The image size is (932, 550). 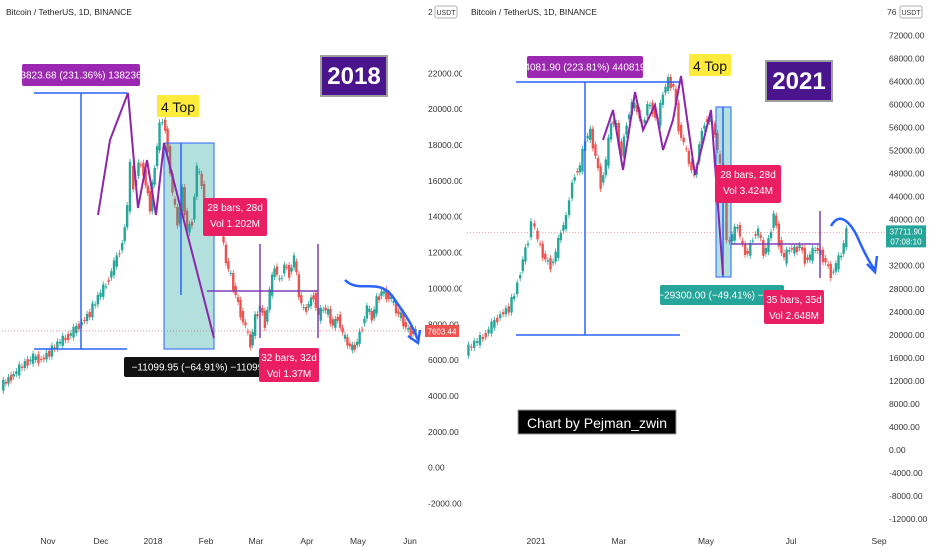 I want to click on range-up-label: 44081.90 (223.81%) 4408190, so click(x=585, y=67).